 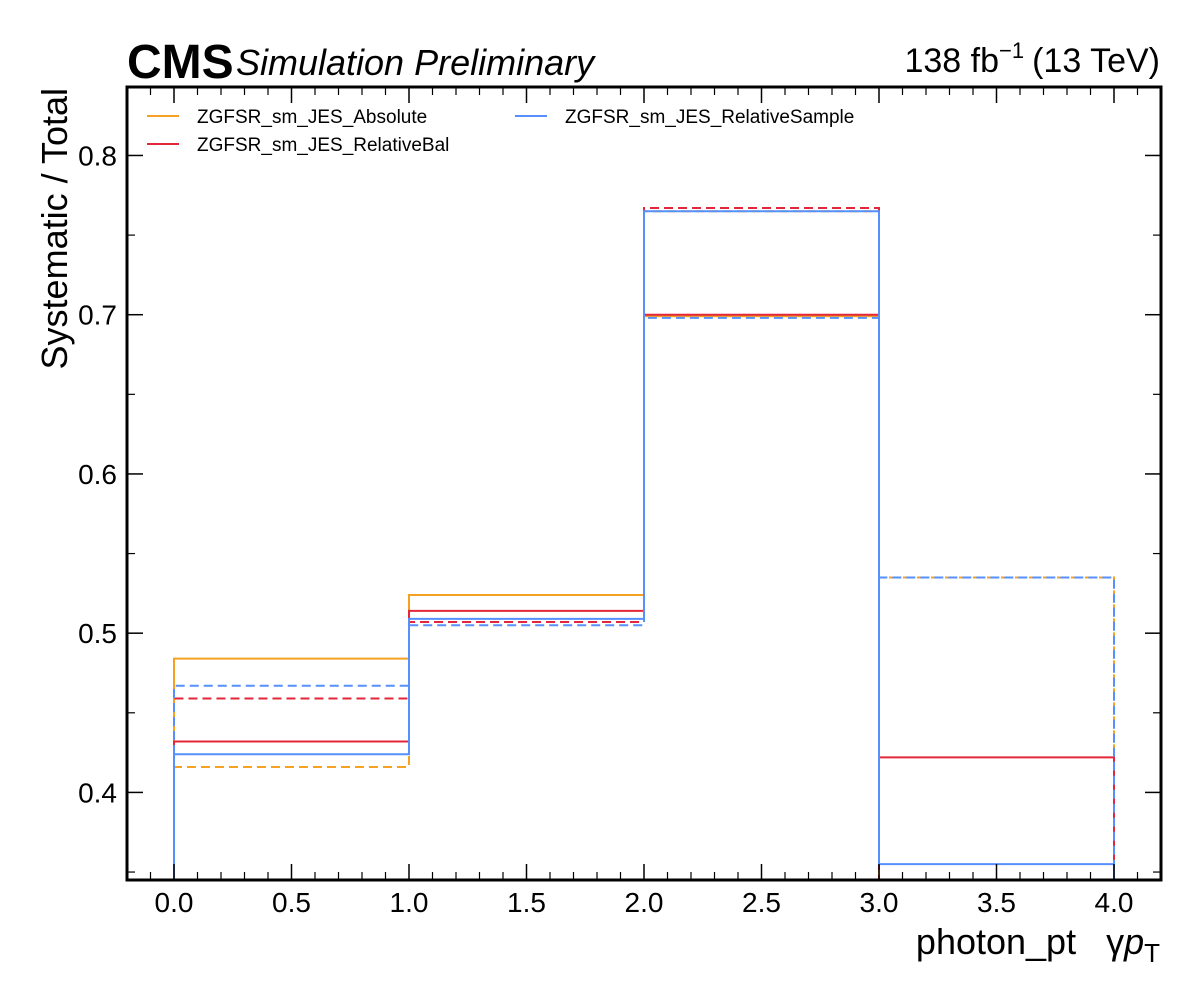 What do you see at coordinates (1032, 59) in the screenshot?
I see `lumi-label: 138 fb−1 (13 TeV)` at bounding box center [1032, 59].